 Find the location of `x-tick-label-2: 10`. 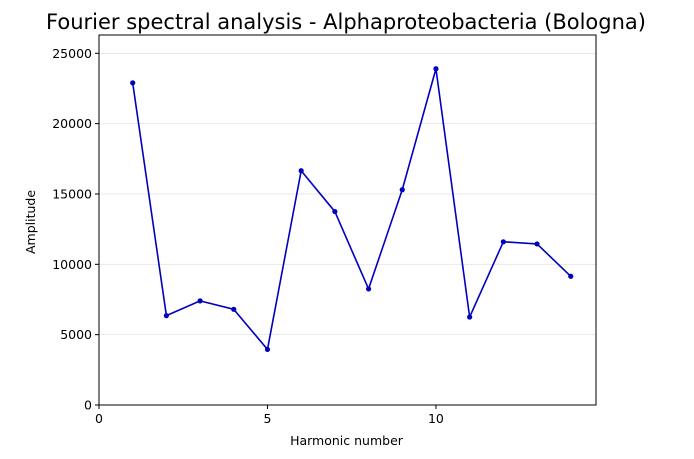

x-tick-label-2: 10 is located at coordinates (436, 418).